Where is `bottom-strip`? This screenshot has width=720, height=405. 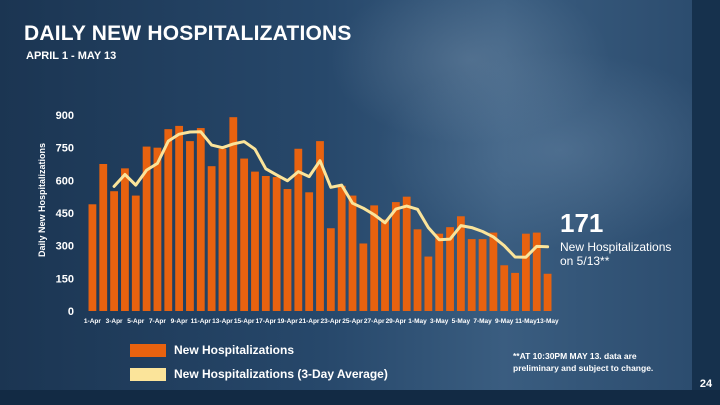 bottom-strip is located at coordinates (360, 397).